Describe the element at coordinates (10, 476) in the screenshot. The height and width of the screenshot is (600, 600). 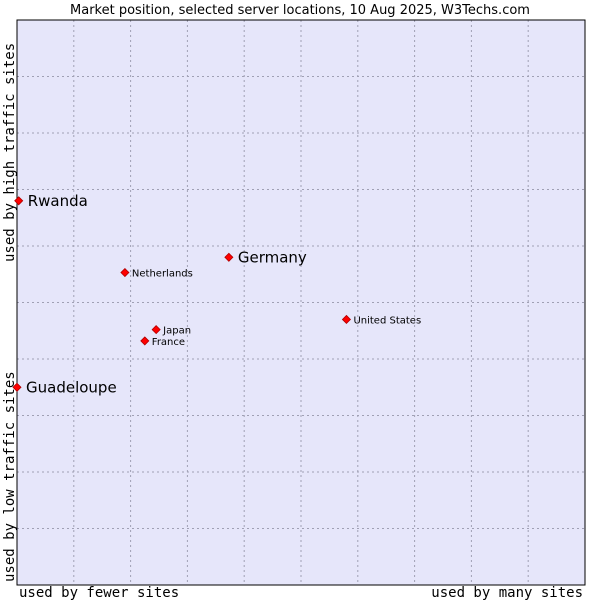
I see `y-axis-low-label: used by low traffic sites` at that location.